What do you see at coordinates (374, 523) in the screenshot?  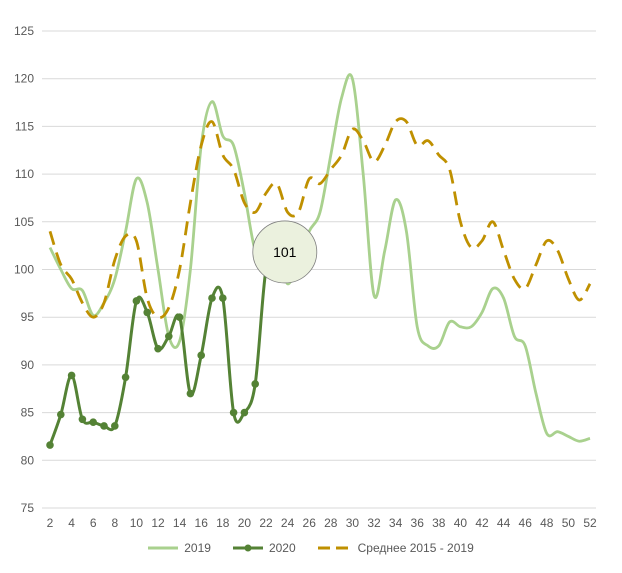 I see `x-tick-label: 32` at bounding box center [374, 523].